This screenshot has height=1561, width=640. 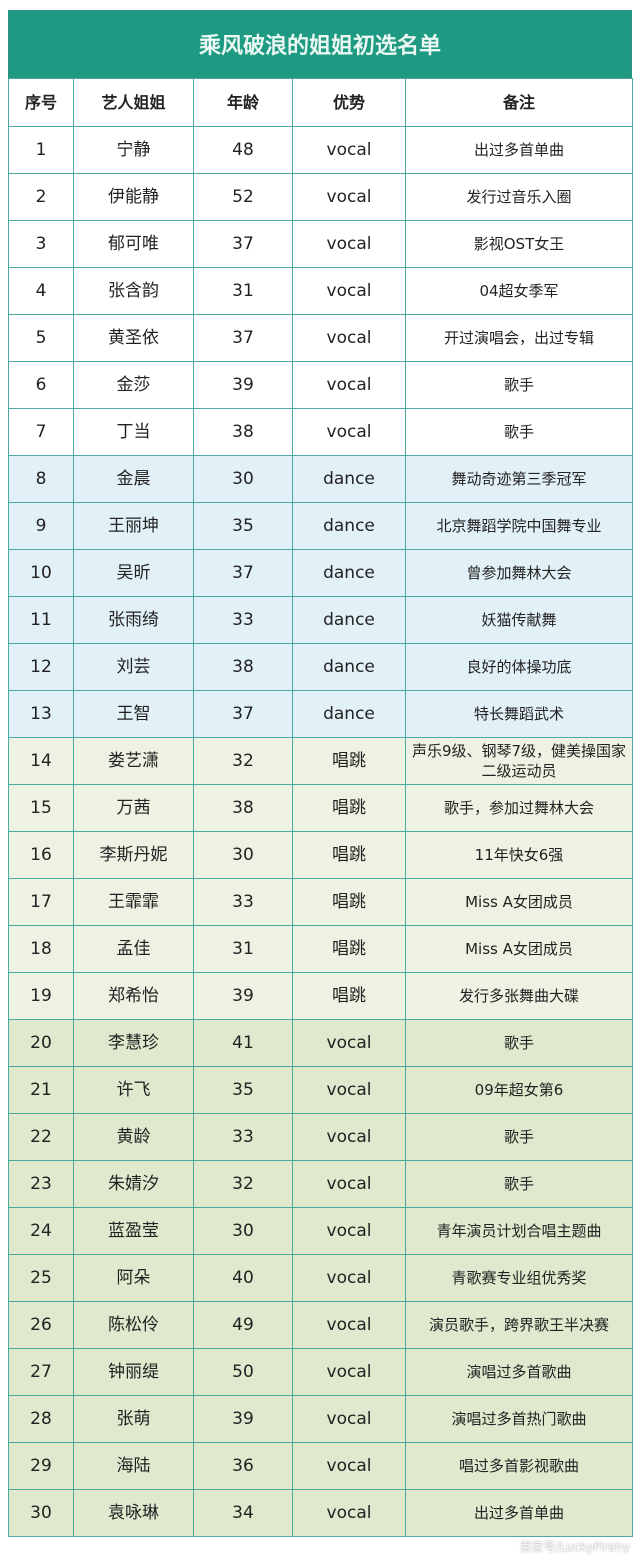 What do you see at coordinates (133, 291) in the screenshot?
I see `cell-name: 张含韵` at bounding box center [133, 291].